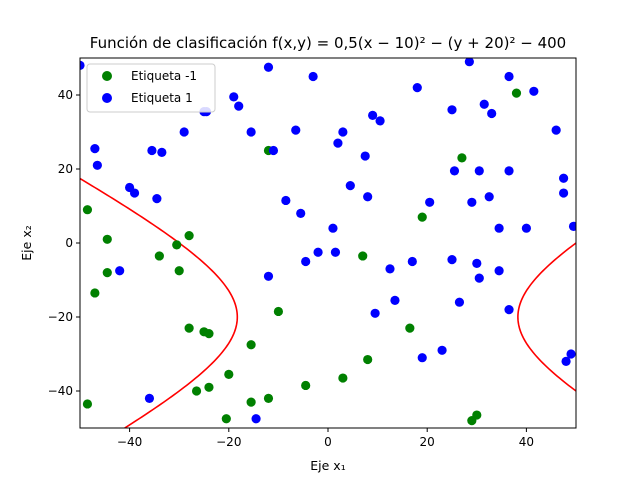  Describe the element at coordinates (546, 317) in the screenshot. I see `boundary-curve-right` at that location.